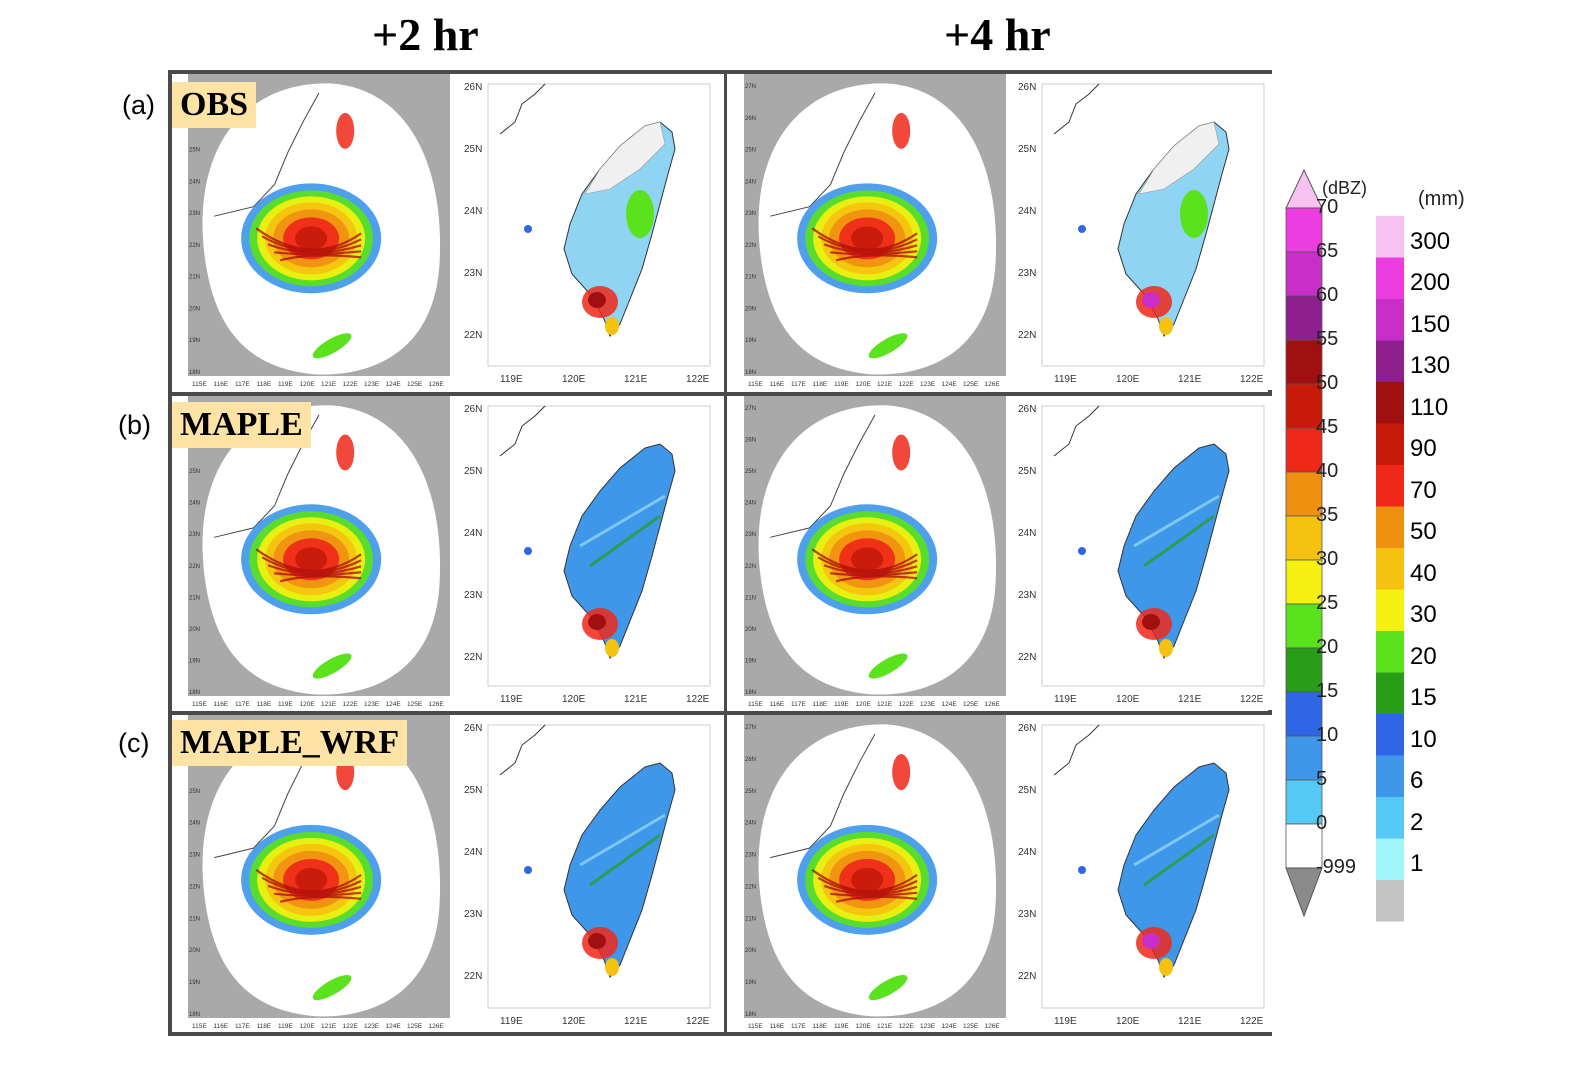 This screenshot has height=1076, width=1586. I want to click on dbz-tick-label: 30, so click(1327, 559).